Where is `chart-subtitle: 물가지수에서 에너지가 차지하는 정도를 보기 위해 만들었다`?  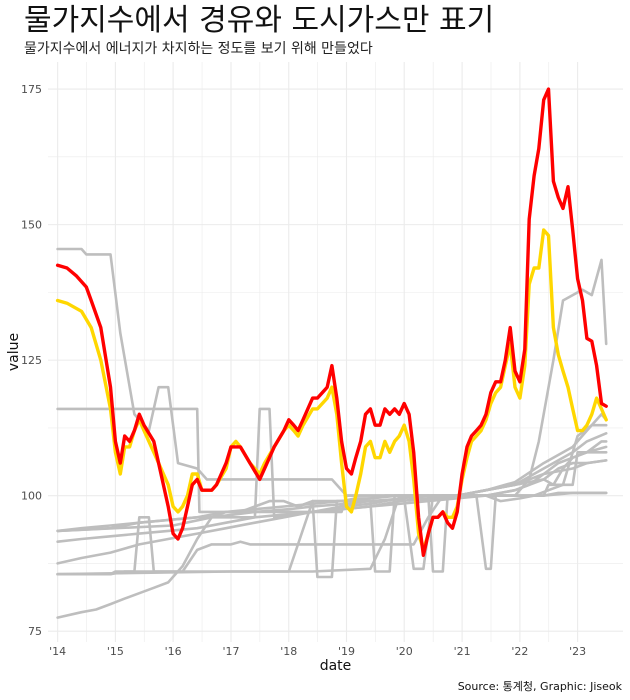 chart-subtitle: 물가지수에서 에너지가 차지하는 정도를 보기 위해 만들었다 is located at coordinates (198, 49).